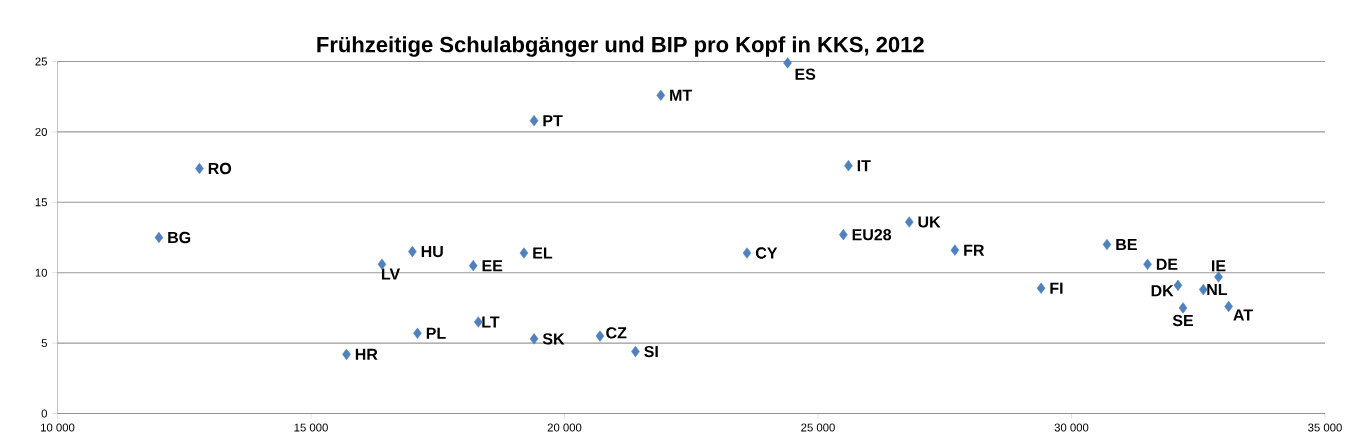  Describe the element at coordinates (41, 272) in the screenshot. I see `y-tick-label: 10` at that location.